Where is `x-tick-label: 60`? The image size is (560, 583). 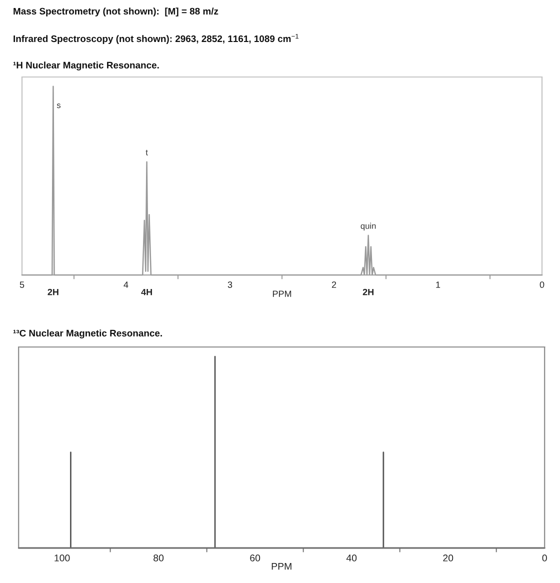 x-tick-label: 60 is located at coordinates (255, 558).